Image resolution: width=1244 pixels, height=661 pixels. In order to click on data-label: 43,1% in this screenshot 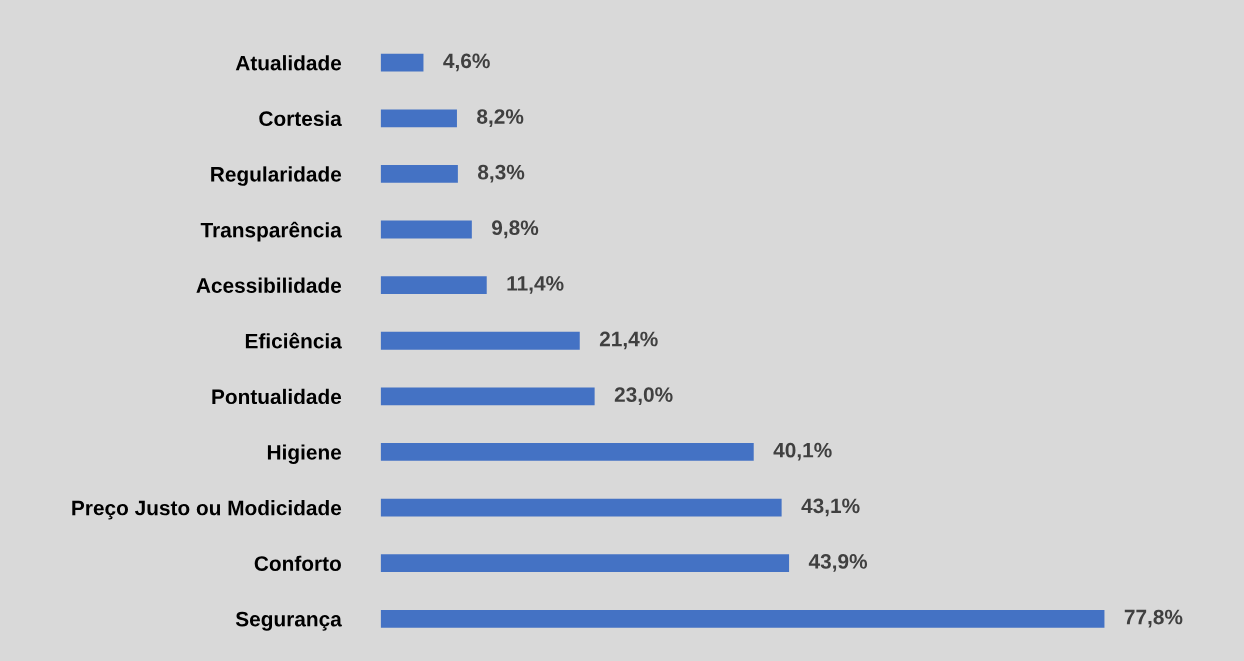, I will do `click(830, 507)`.